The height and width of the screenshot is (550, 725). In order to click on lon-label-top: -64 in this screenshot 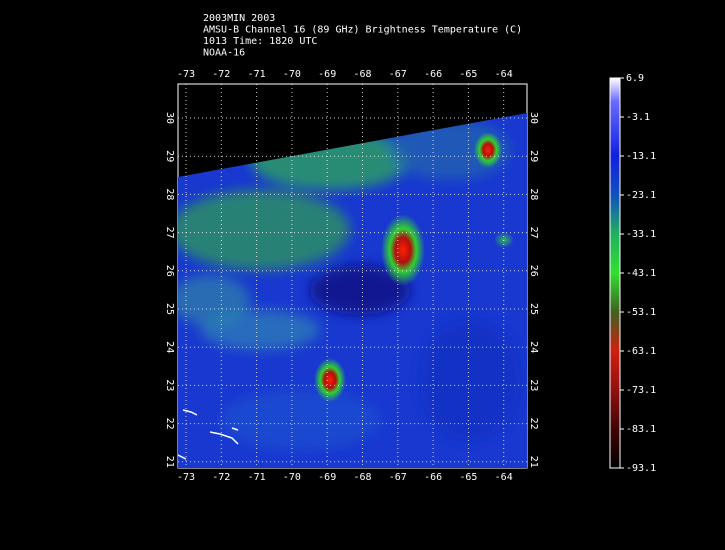, I will do `click(504, 74)`.